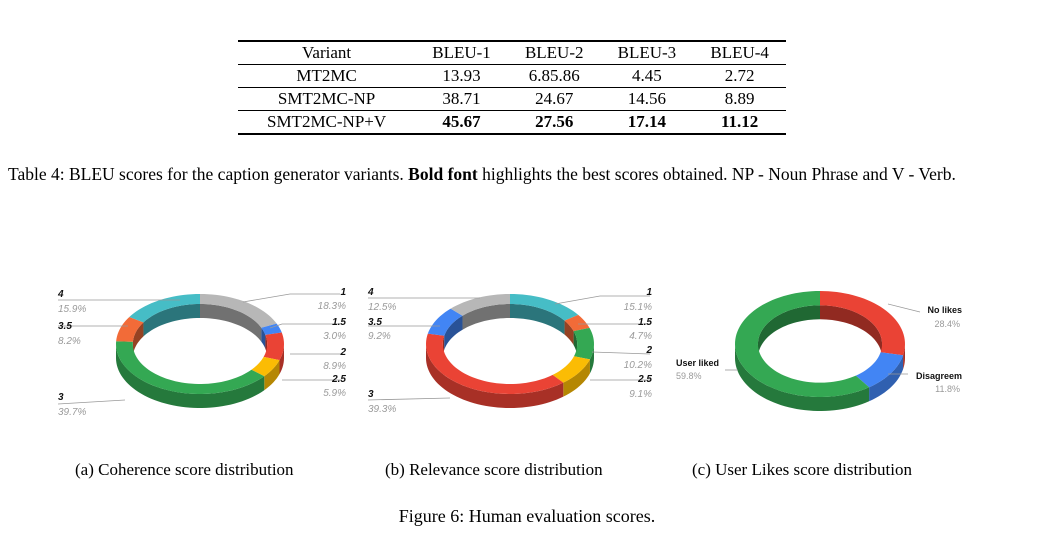  I want to click on table-cell: MT2MC, so click(326, 75).